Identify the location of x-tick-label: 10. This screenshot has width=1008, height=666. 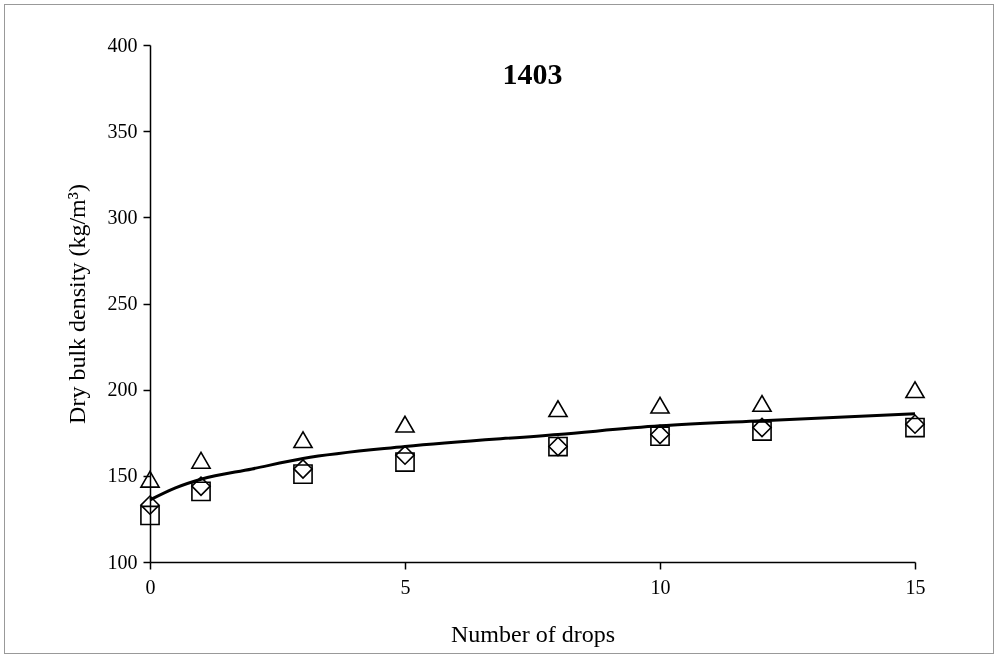
(660, 586).